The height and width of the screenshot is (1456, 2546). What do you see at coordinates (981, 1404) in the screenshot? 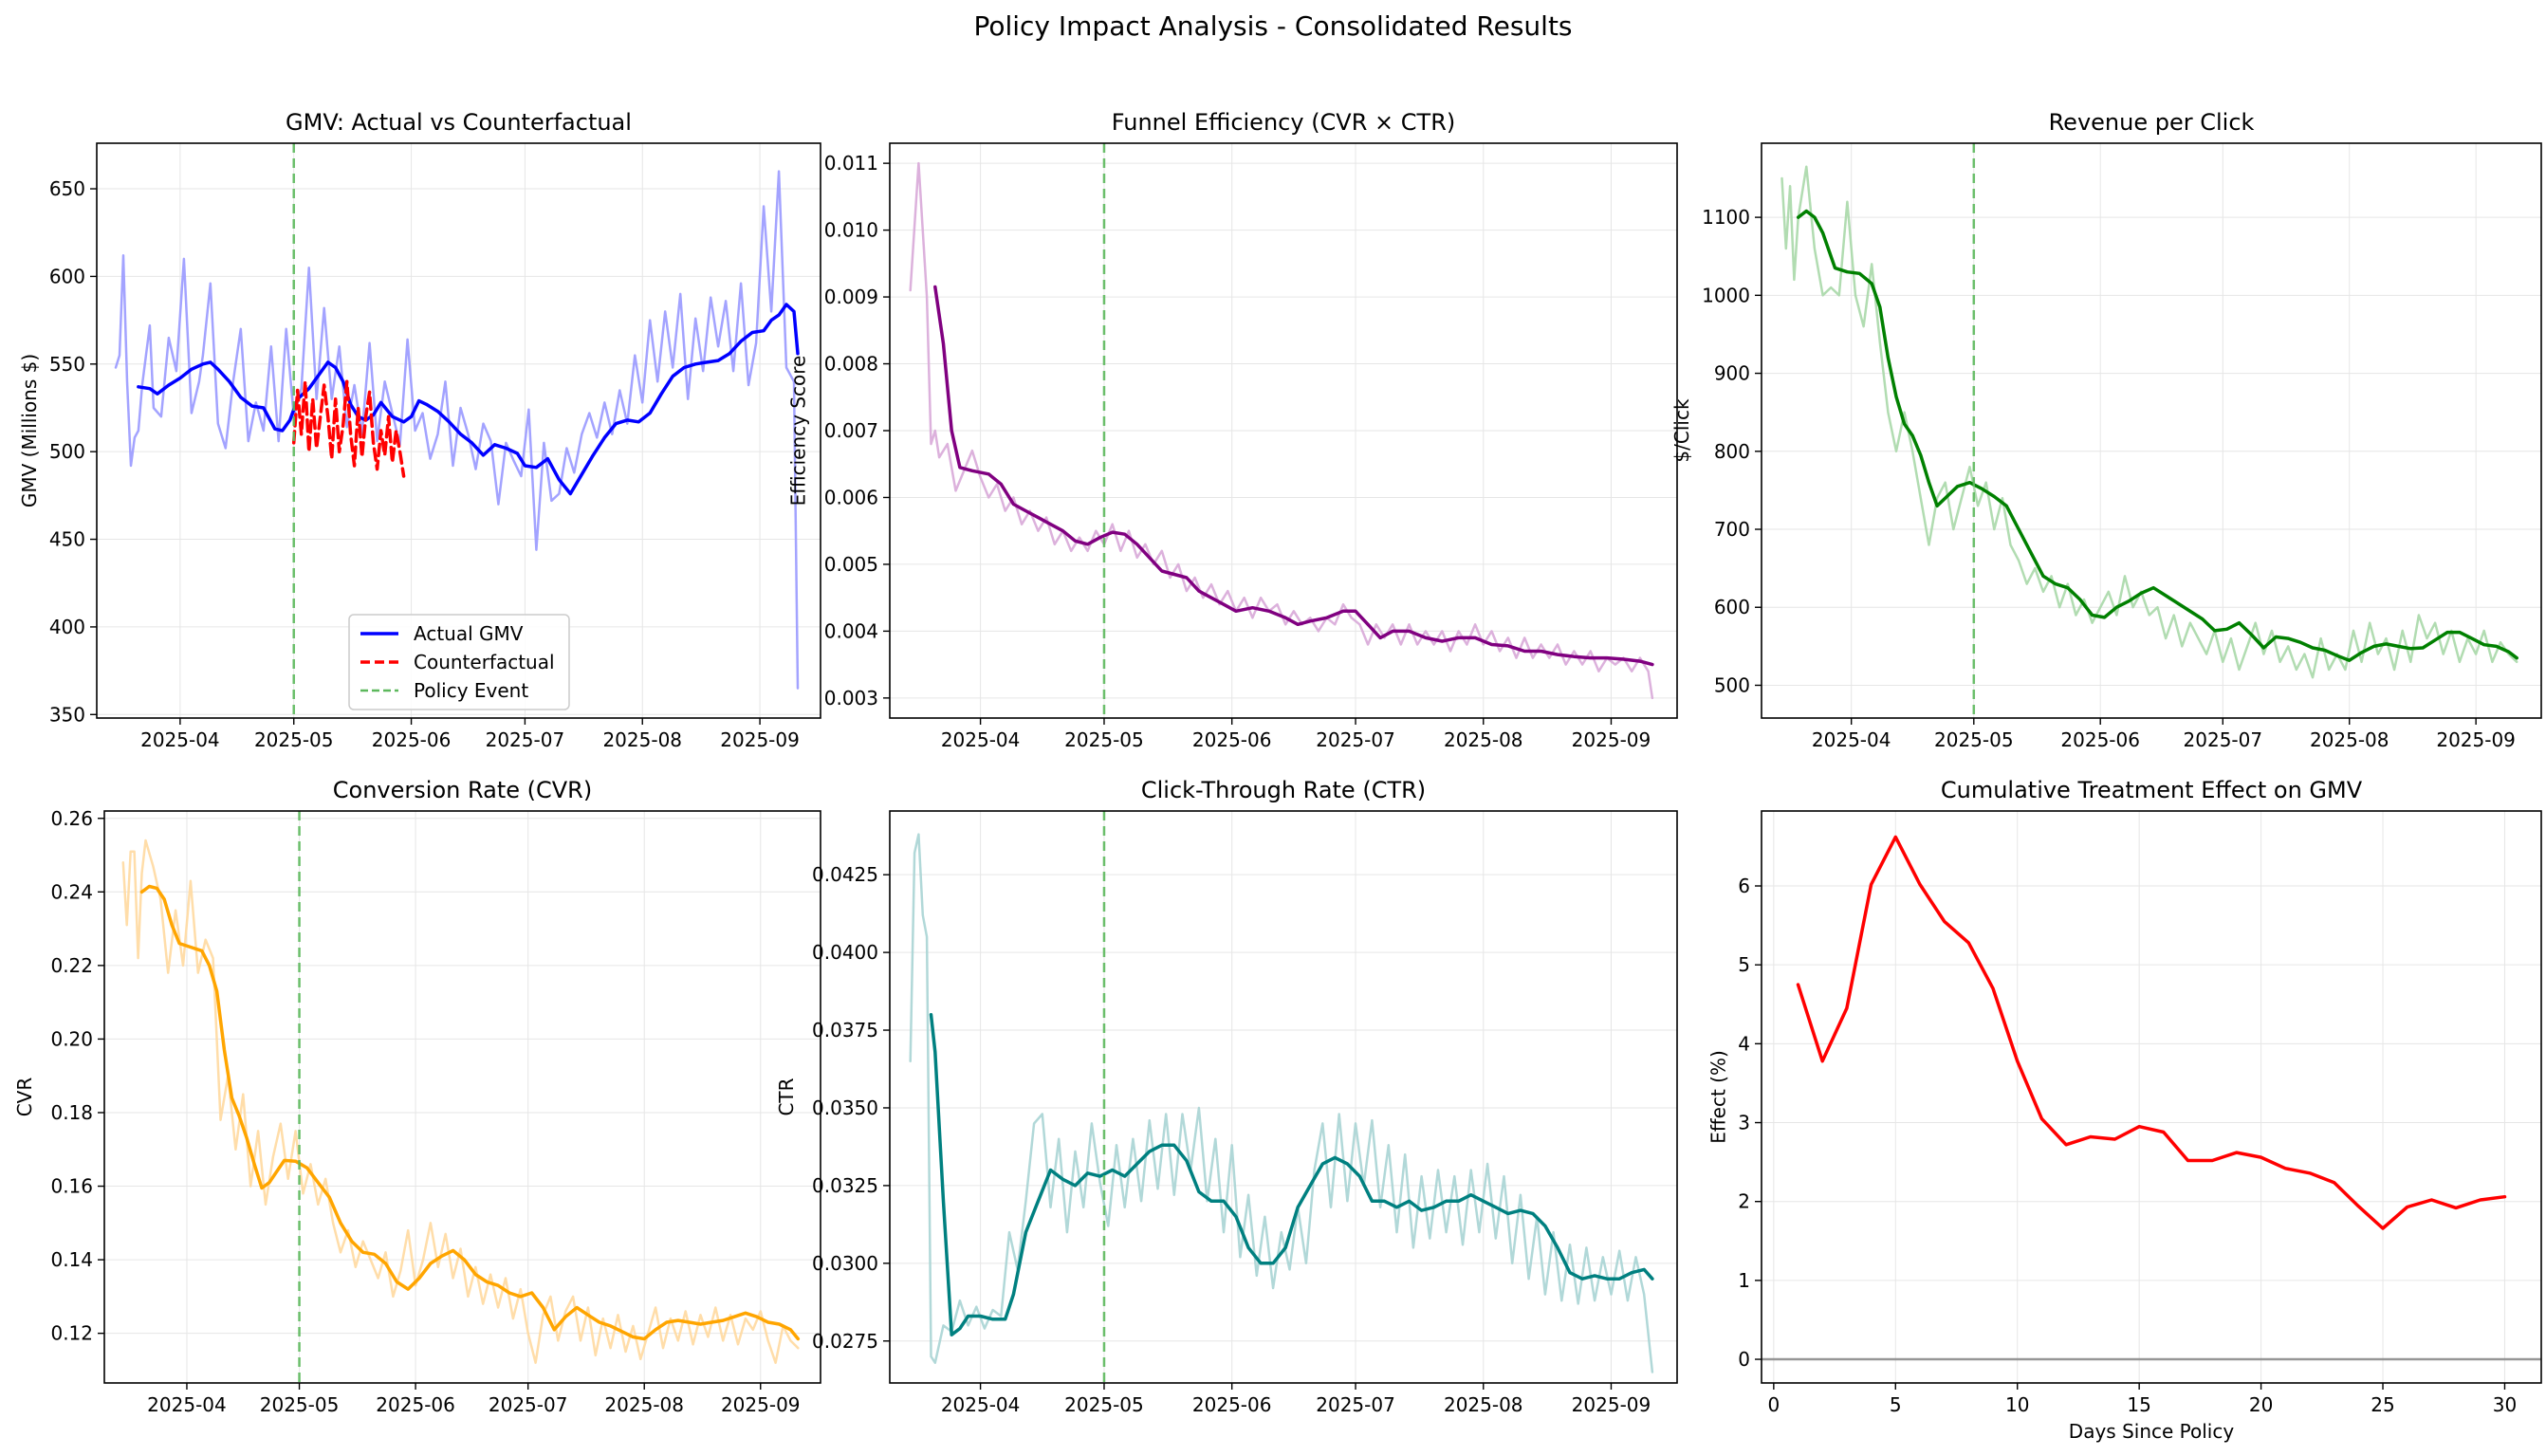
I see `ctr-x-tick-label: 2025-04` at bounding box center [981, 1404].